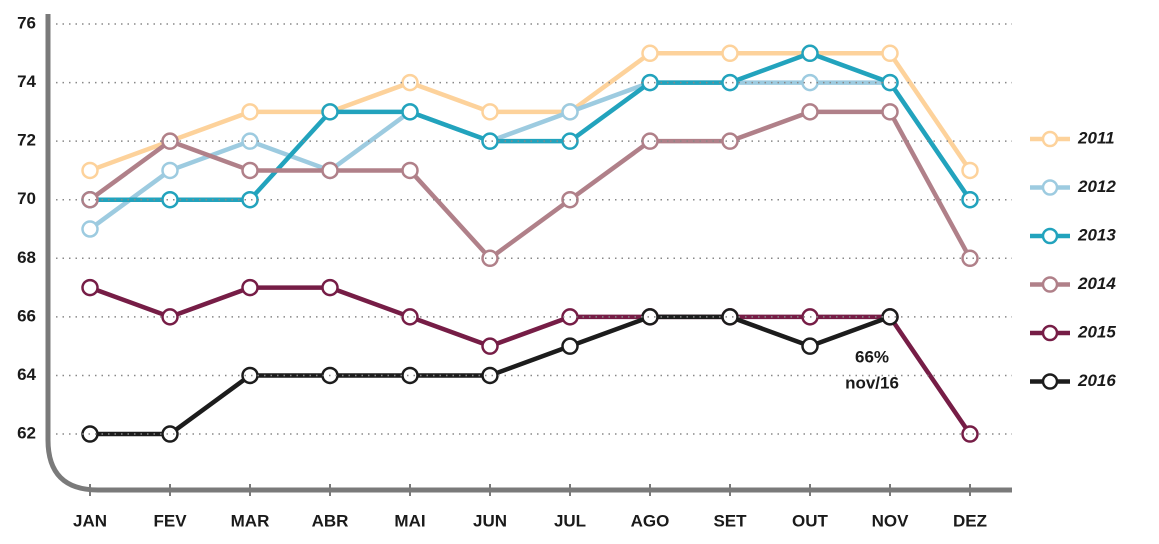  What do you see at coordinates (650, 520) in the screenshot?
I see `x-tick-label: AGO` at bounding box center [650, 520].